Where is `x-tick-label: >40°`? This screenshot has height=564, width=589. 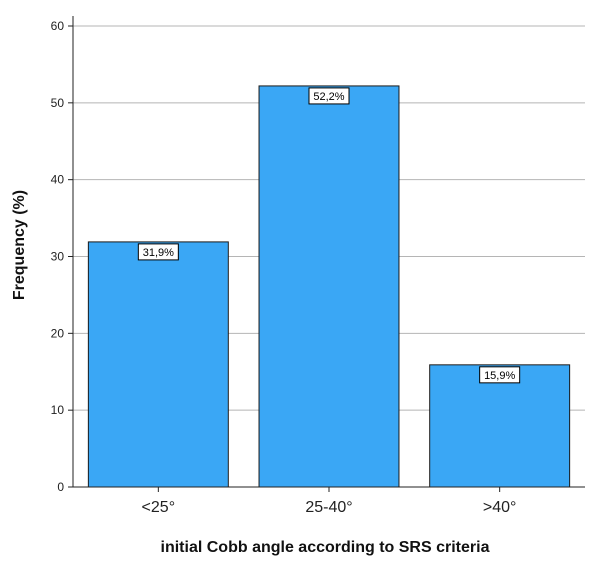
x-tick-label: >40° is located at coordinates (500, 507).